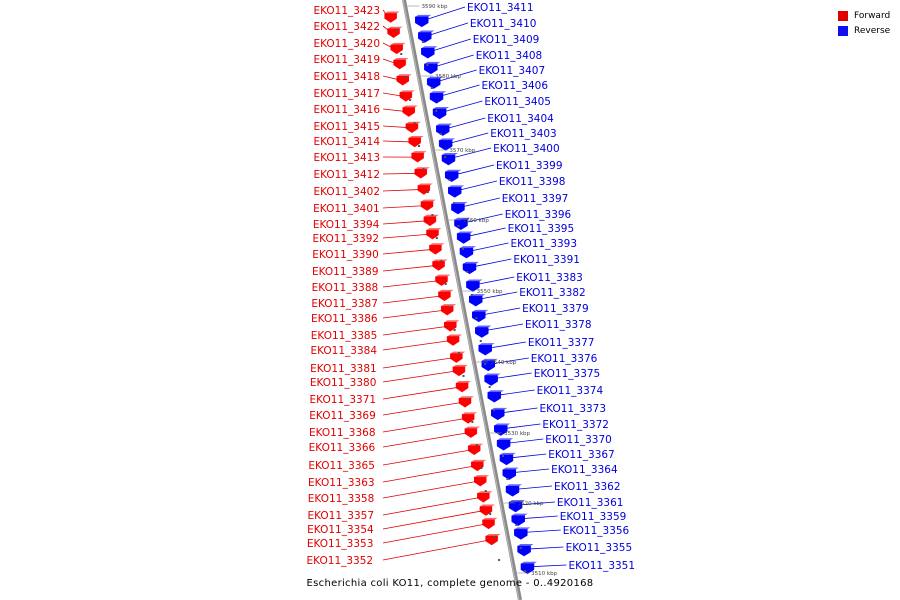 This screenshot has height=600, width=900. I want to click on reverse-gene-label: EKO11_3393, so click(544, 244).